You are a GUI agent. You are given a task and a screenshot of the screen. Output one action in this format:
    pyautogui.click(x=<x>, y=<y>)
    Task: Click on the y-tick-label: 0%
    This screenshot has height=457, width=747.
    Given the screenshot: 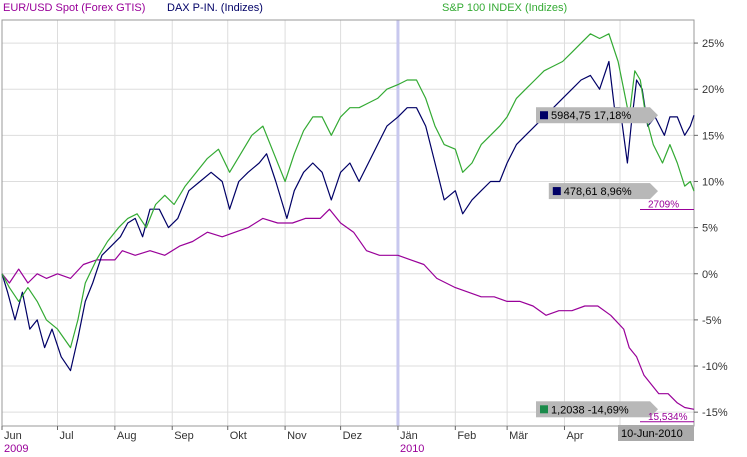 What is the action you would take?
    pyautogui.click(x=710, y=275)
    